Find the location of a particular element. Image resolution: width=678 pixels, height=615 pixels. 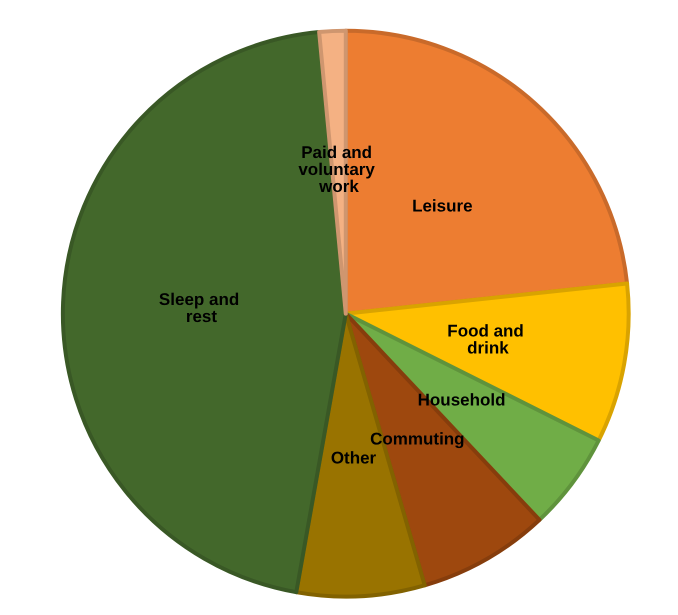

slice-label: Commuting is located at coordinates (417, 439).